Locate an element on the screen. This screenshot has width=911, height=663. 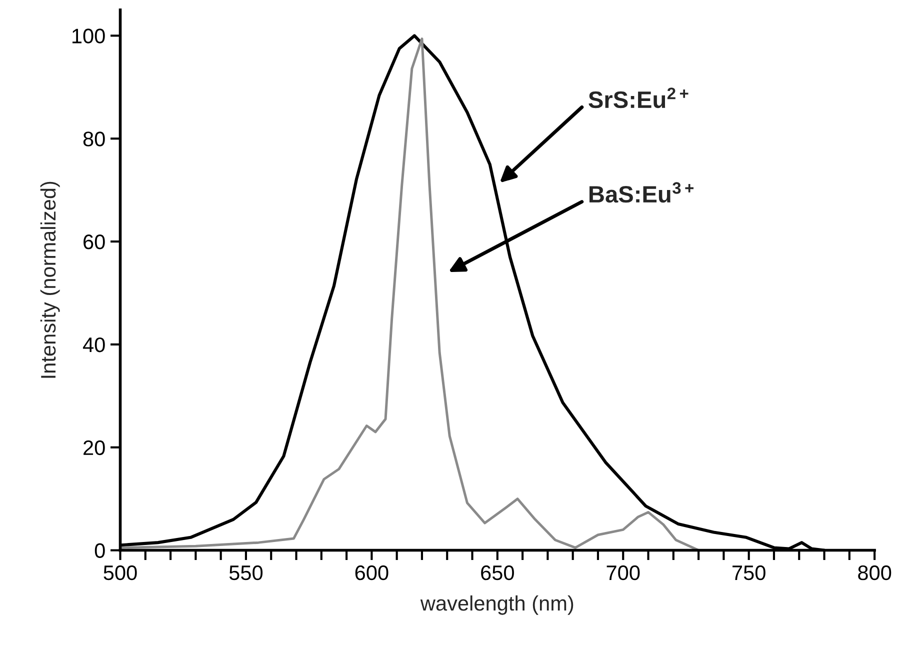
x-tick-label: 500 is located at coordinates (120, 572).